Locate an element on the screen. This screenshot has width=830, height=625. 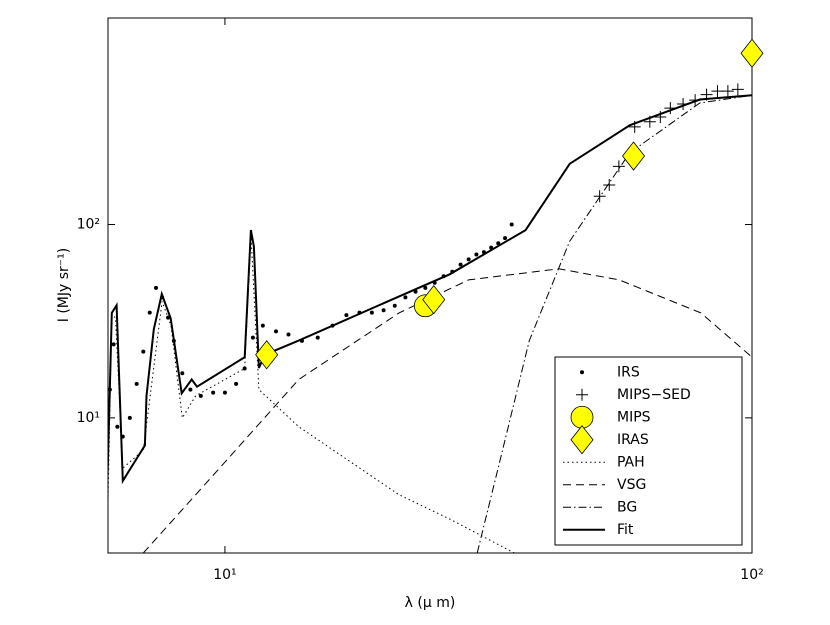
legend-box is located at coordinates (648, 451).